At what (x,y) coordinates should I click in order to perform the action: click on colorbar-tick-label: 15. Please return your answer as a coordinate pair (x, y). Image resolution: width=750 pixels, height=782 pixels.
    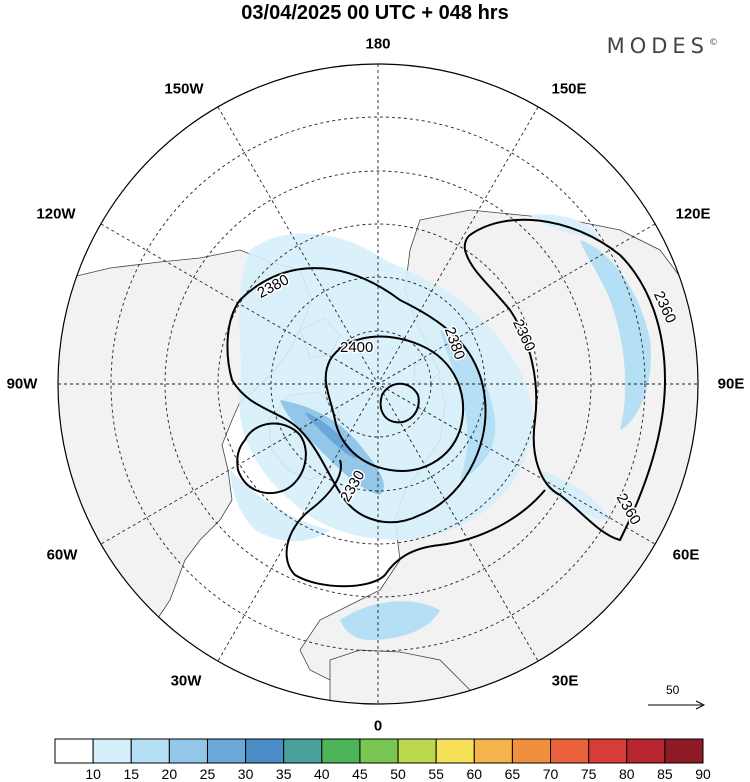
    Looking at the image, I should click on (131, 774).